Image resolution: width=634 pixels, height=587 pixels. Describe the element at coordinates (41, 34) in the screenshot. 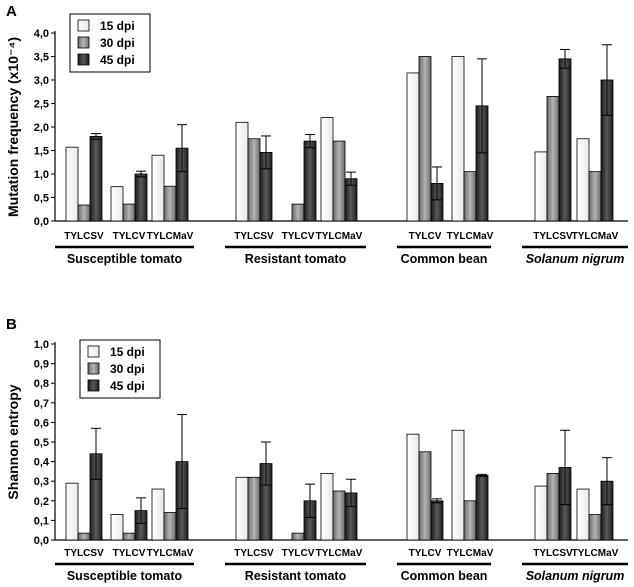

I see `y-tick-label: 4,0` at that location.